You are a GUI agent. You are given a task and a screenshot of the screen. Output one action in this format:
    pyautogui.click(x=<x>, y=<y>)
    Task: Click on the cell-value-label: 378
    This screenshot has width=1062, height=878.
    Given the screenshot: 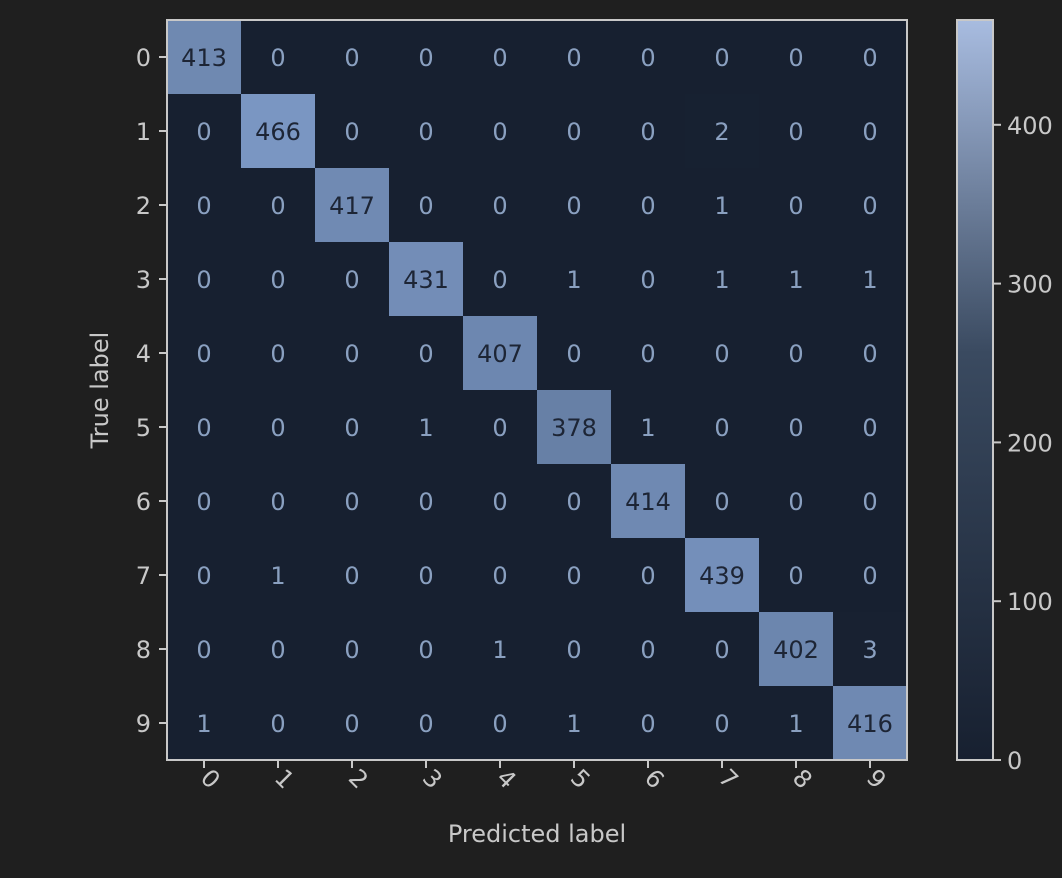 What is the action you would take?
    pyautogui.click(x=574, y=428)
    